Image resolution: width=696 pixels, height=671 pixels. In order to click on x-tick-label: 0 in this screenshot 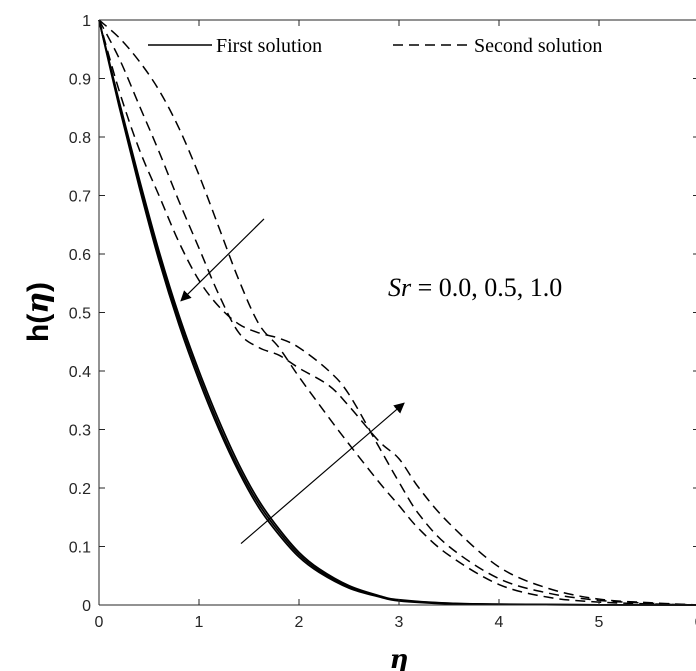, I will do `click(99, 622)`.